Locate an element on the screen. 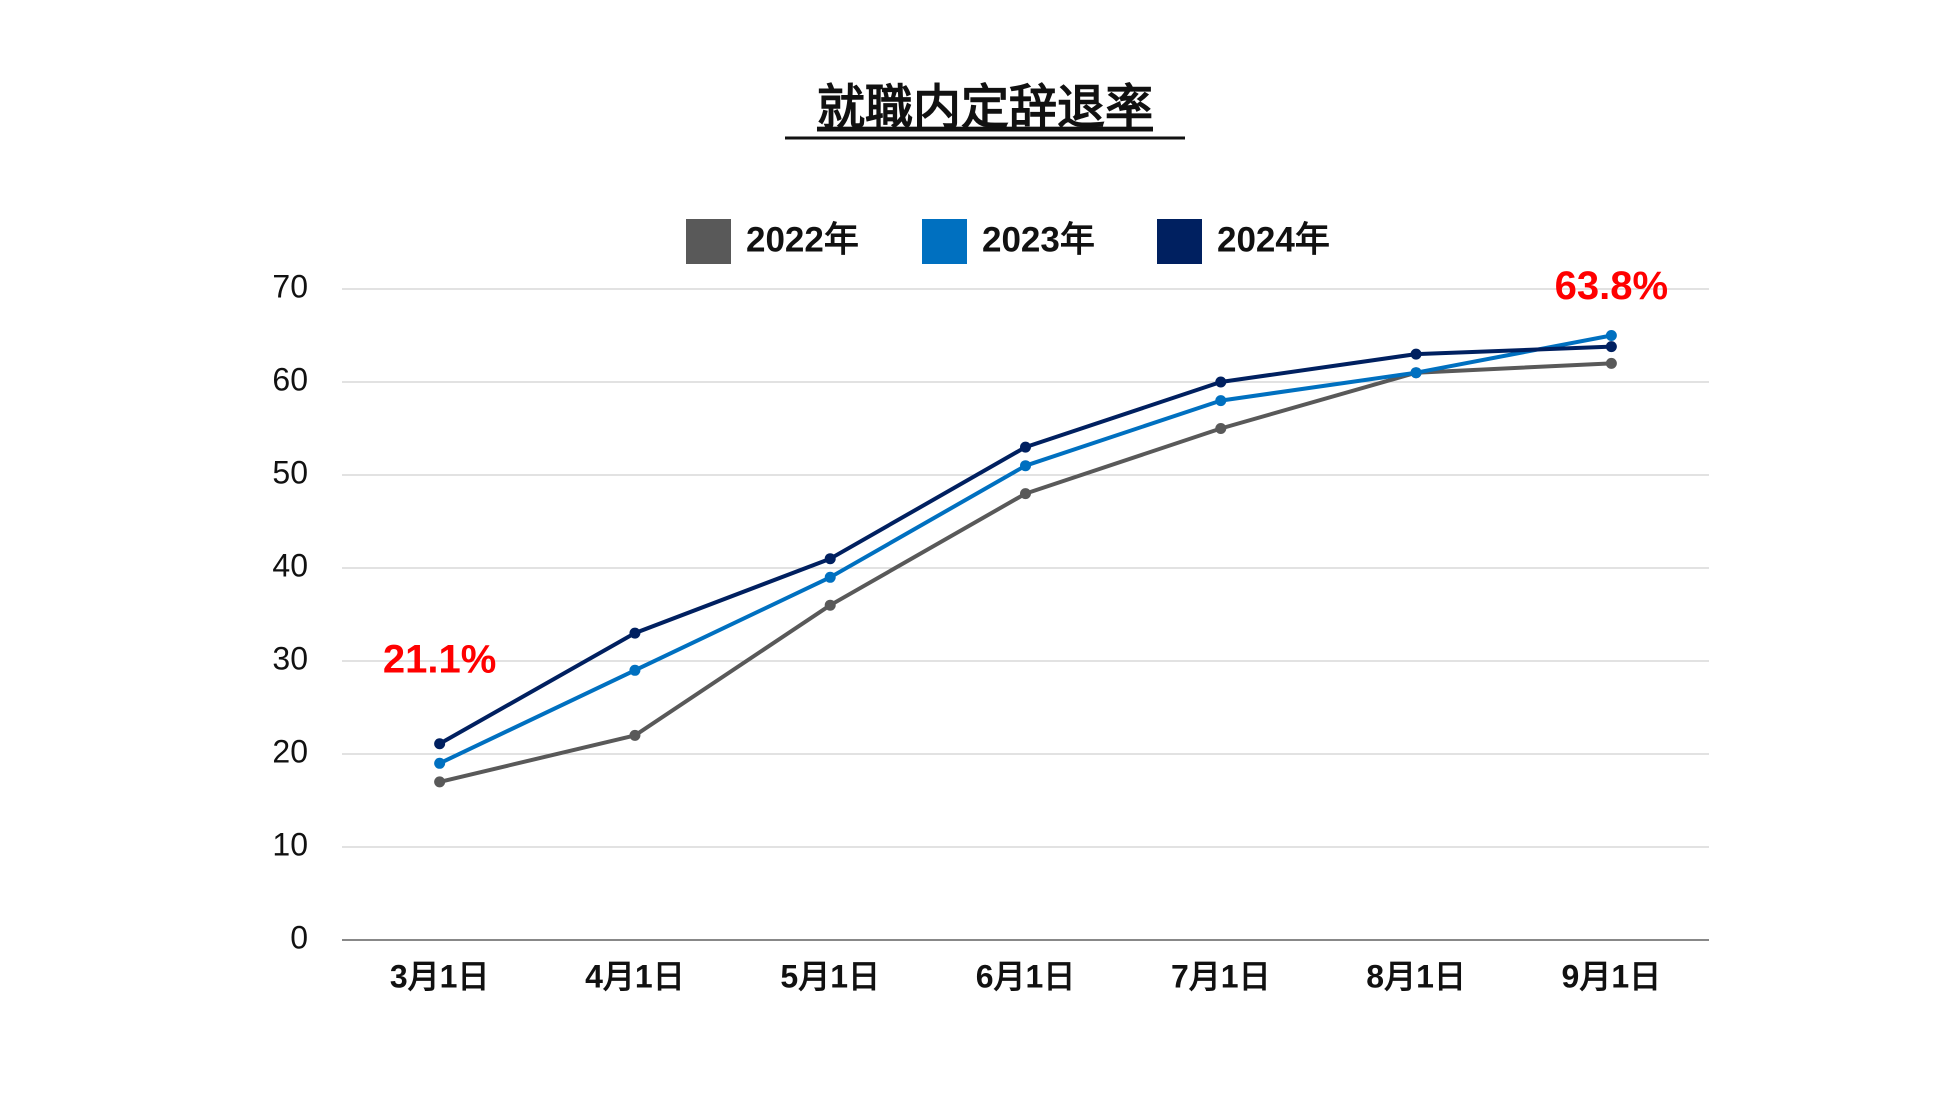 The image size is (1950, 1097). legend-label: 2022年 is located at coordinates (802, 239).